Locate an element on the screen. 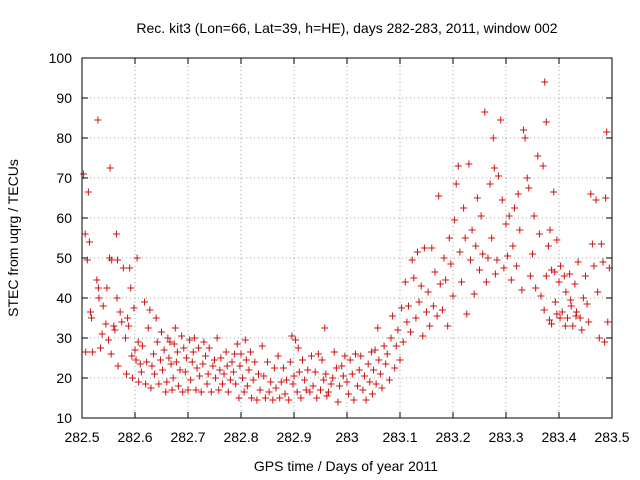 This screenshot has height=480, width=640. y-tick-label: 50 is located at coordinates (64, 258).